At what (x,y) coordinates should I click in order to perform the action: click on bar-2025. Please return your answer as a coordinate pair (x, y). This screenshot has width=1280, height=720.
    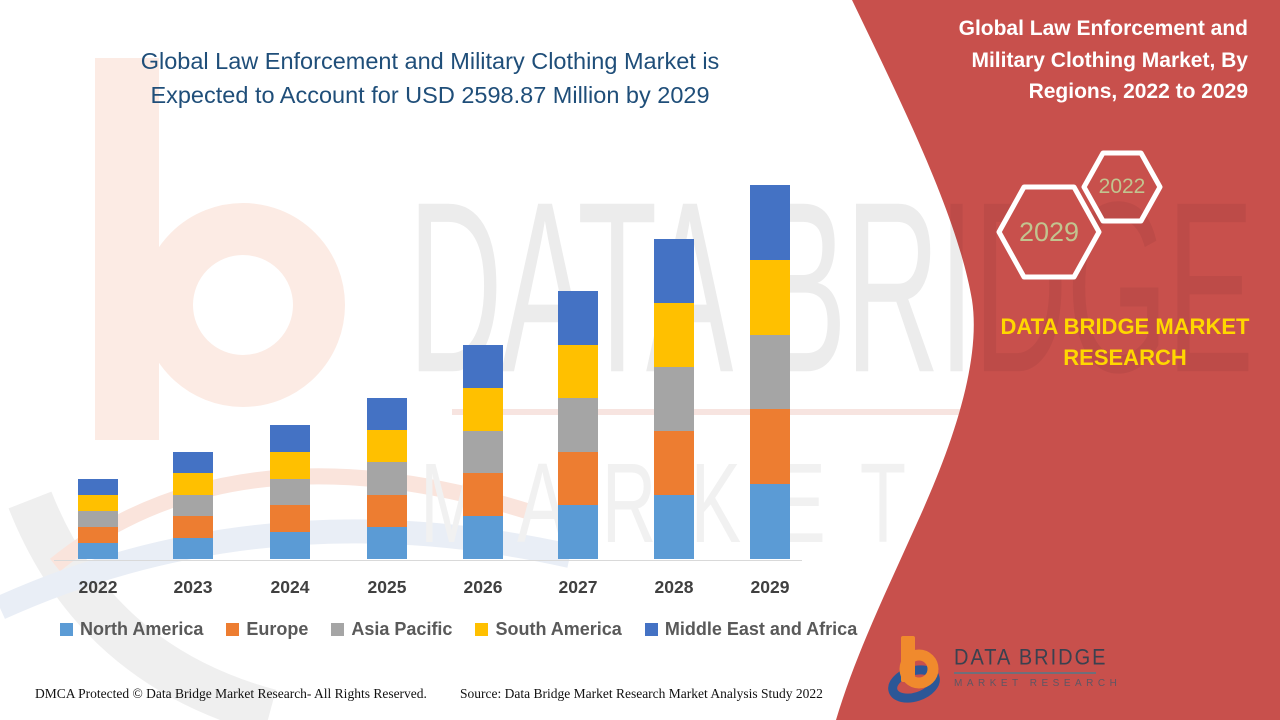
    Looking at the image, I should click on (387, 478).